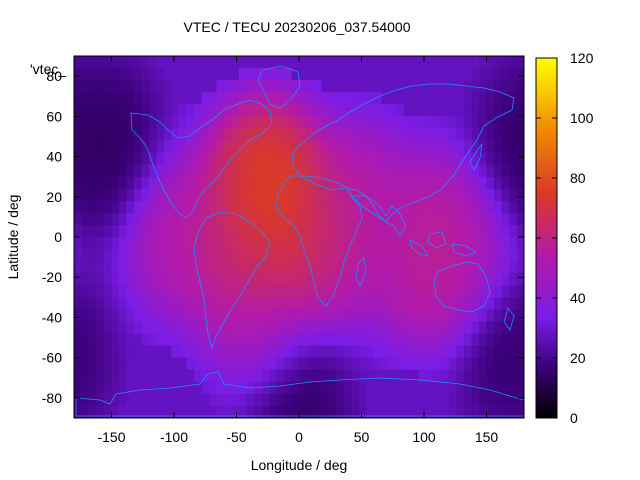  I want to click on colorbar-tick-label: 120, so click(582, 58).